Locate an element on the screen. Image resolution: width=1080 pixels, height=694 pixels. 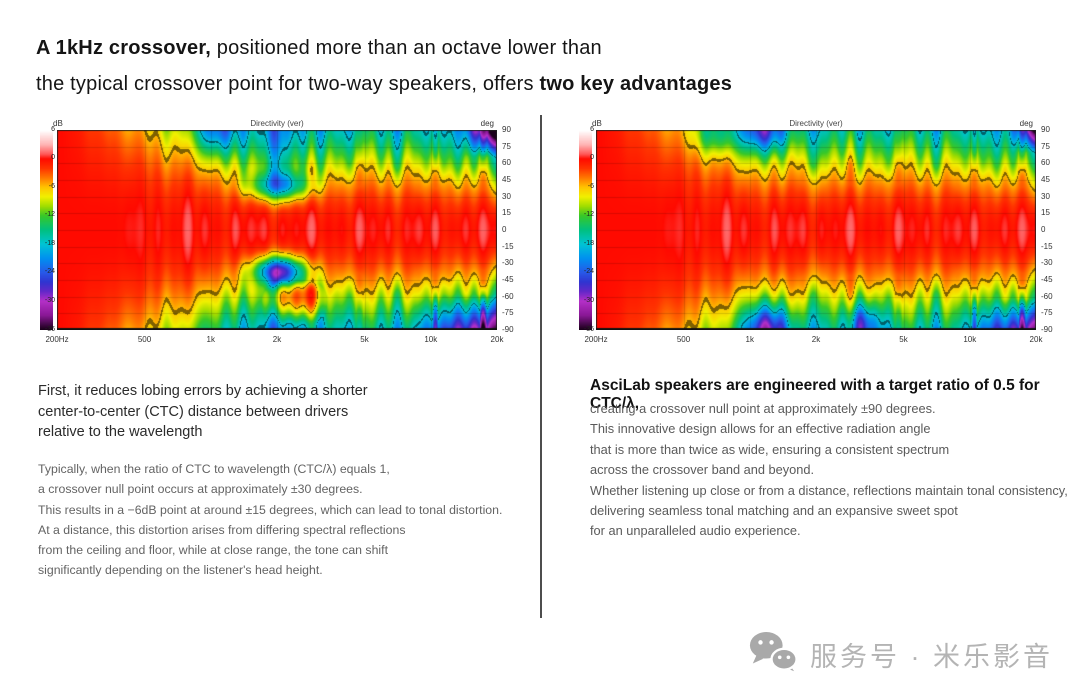
watermark: 服务号 · 米乐影音 is located at coordinates (900, 654).